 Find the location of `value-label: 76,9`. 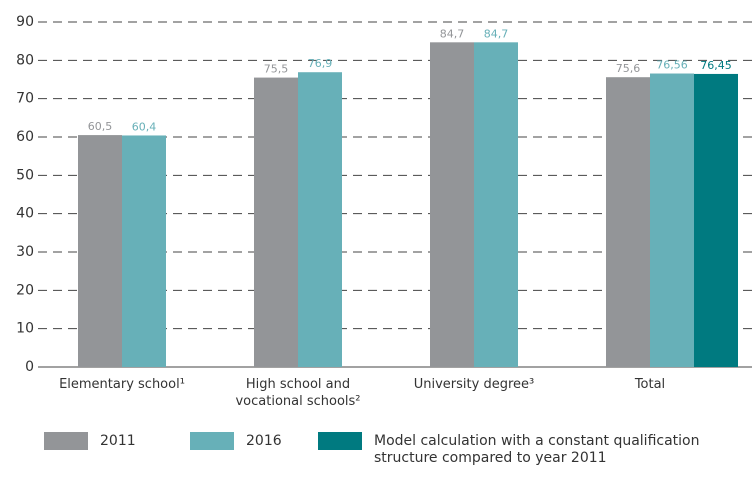

value-label: 76,9 is located at coordinates (320, 63).